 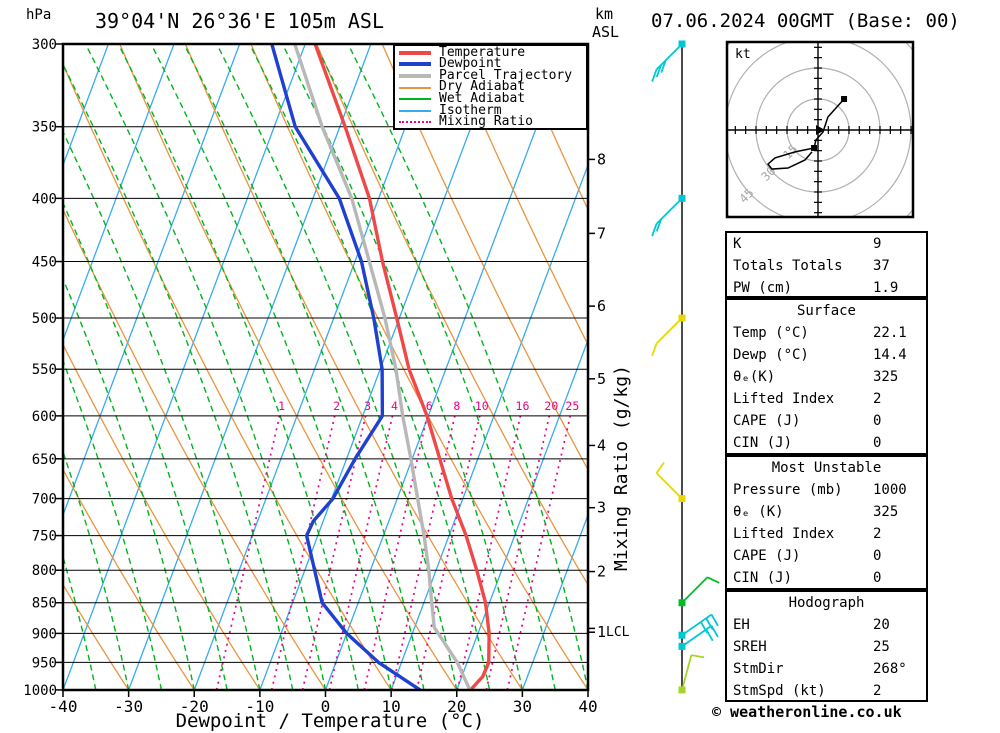 I want to click on table-section-title: Hodograph, so click(x=826, y=603).